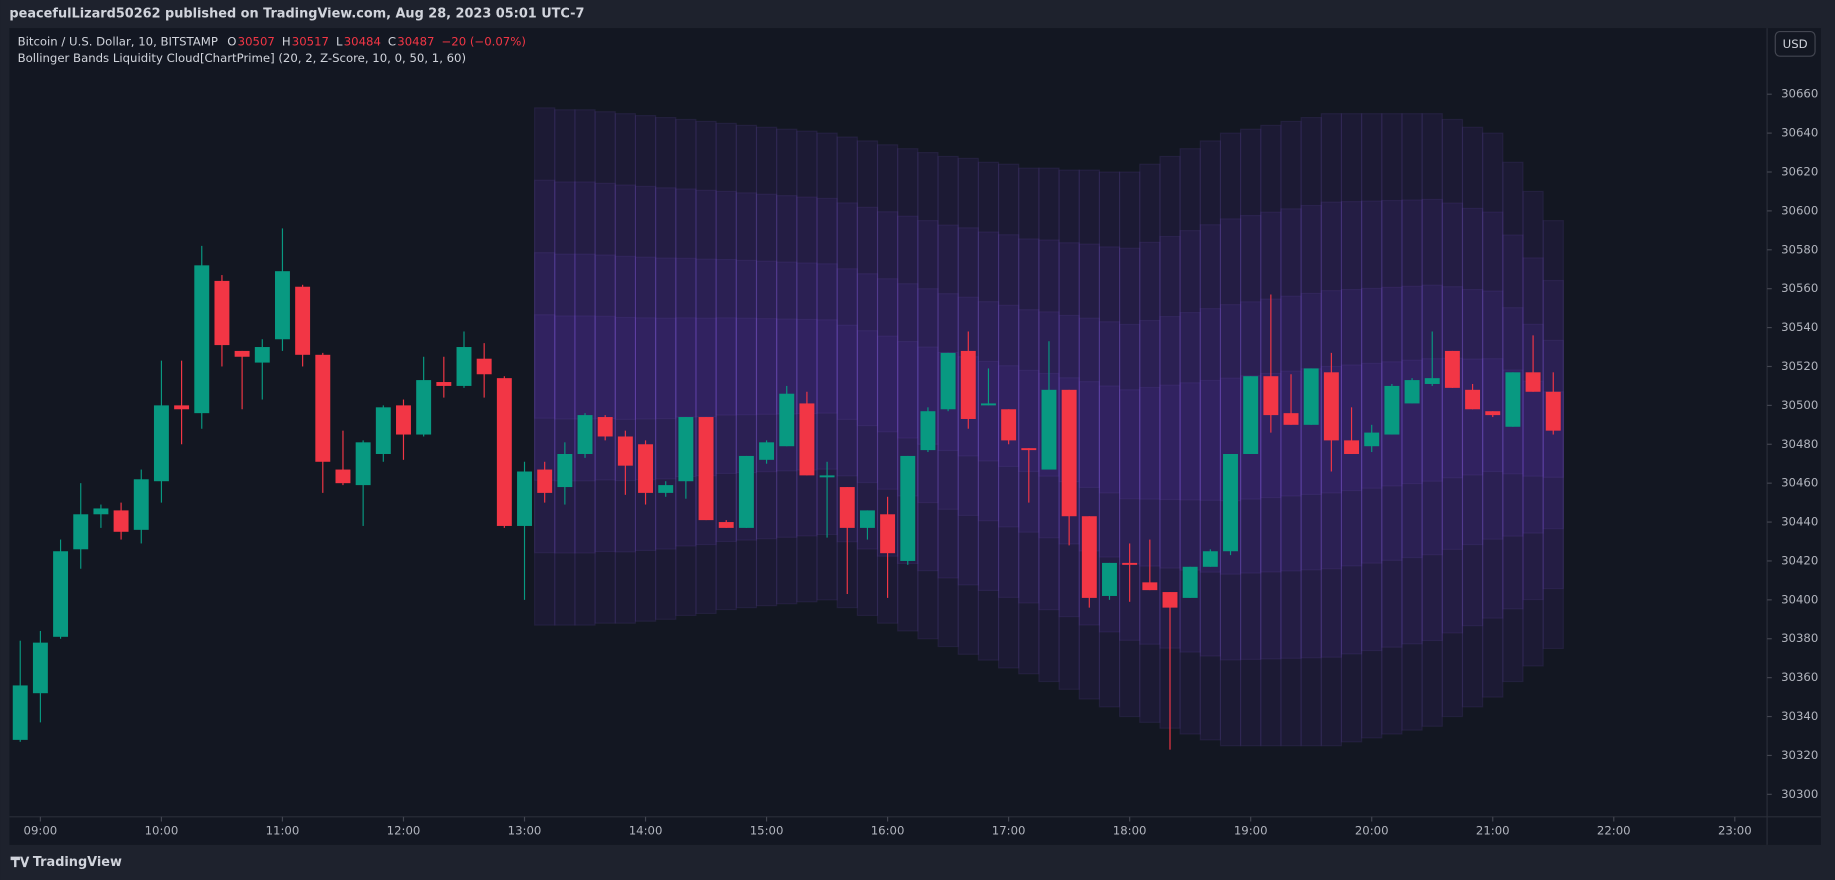  What do you see at coordinates (1009, 830) in the screenshot?
I see `x-tick-label: 17:00` at bounding box center [1009, 830].